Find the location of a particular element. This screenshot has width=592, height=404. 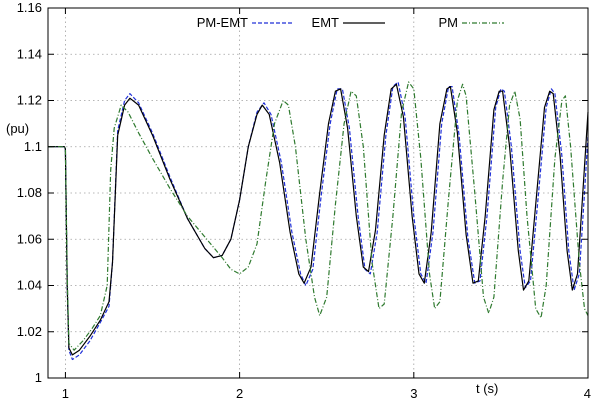

y-tick-label: 1.02 is located at coordinates (29, 331).